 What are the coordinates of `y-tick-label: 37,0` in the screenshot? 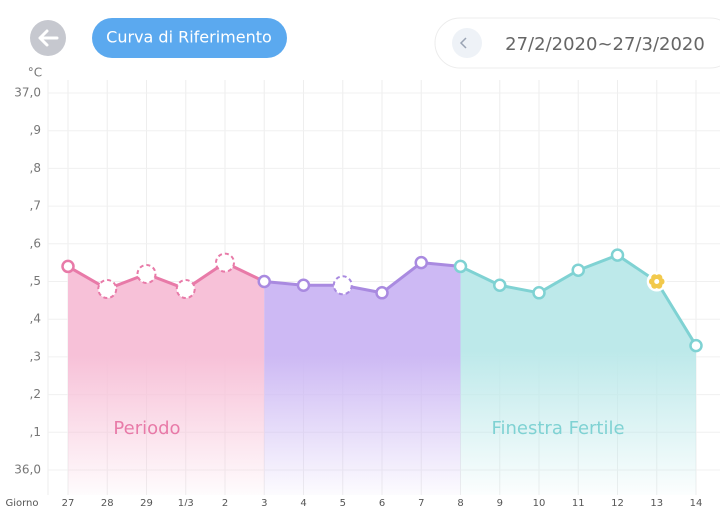 It's located at (27, 93).